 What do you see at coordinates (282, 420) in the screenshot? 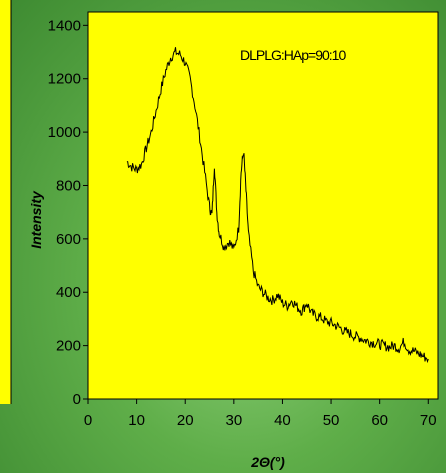
I see `x-tick-label: 40` at bounding box center [282, 420].